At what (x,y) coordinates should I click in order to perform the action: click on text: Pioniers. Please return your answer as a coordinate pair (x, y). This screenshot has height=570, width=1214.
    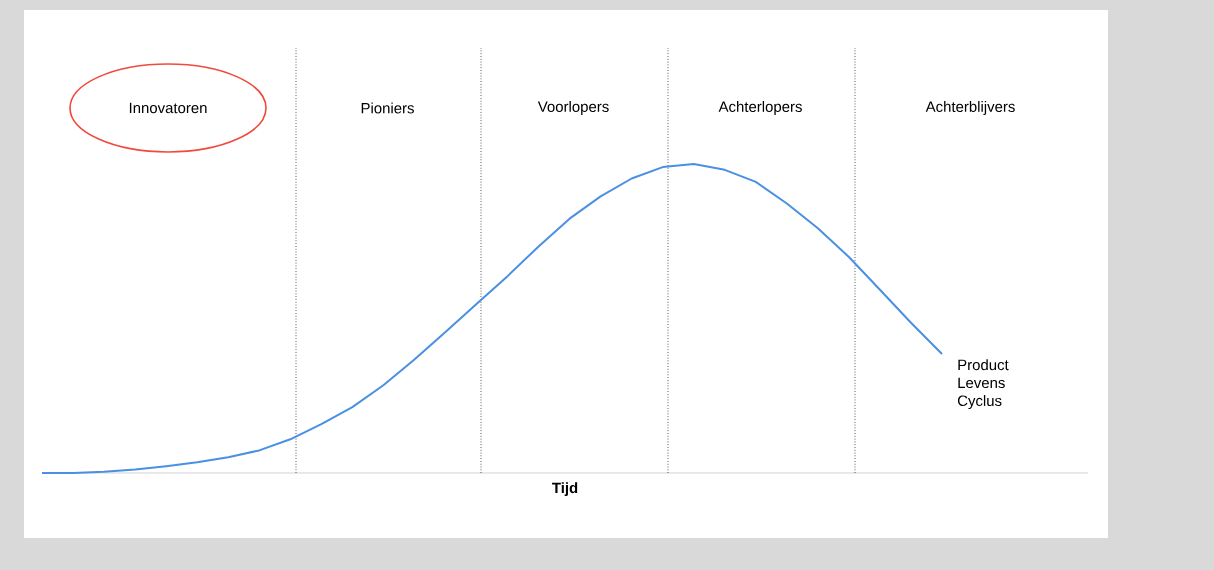
    Looking at the image, I should click on (387, 108).